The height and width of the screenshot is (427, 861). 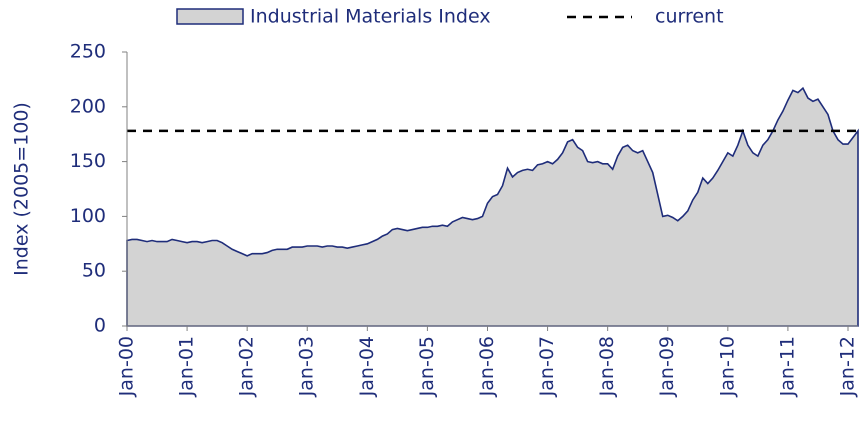 I want to click on y-tick-label: 100, so click(x=88, y=216).